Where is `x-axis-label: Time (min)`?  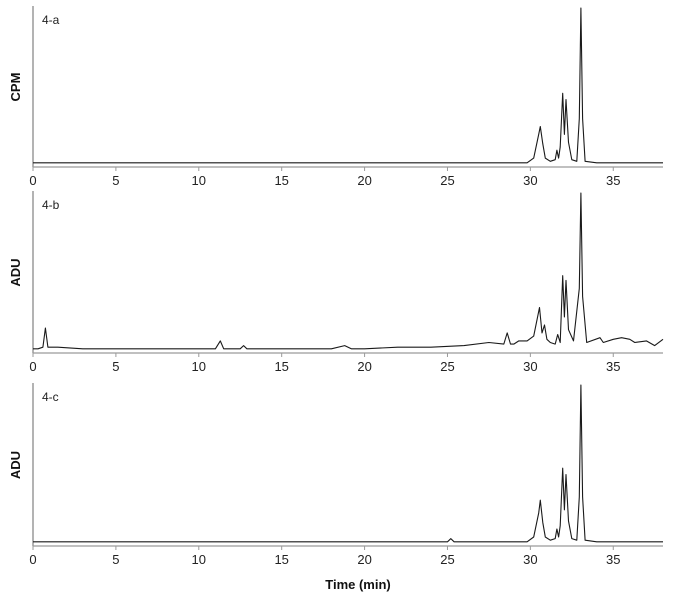
x-axis-label: Time (min) is located at coordinates (358, 584).